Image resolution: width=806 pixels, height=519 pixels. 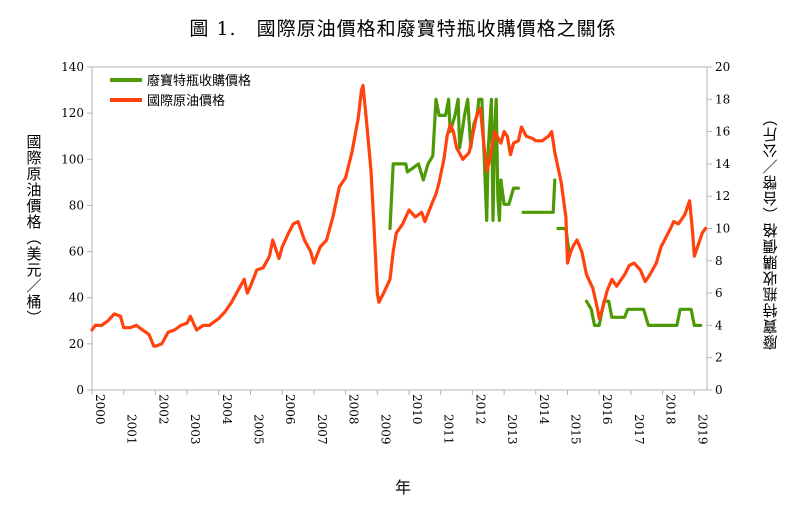 I want to click on y-right-tick-label: 10, so click(x=722, y=229).